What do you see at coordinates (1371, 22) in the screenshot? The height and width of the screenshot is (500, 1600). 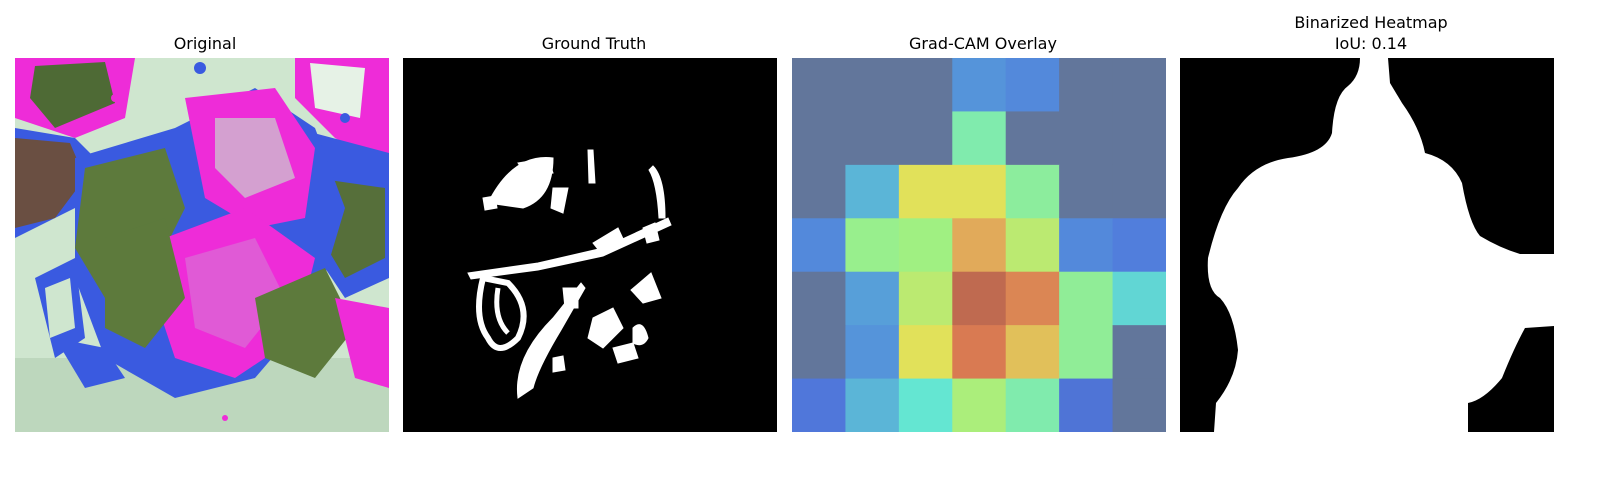 I see `binarized-heatmap-title: Binarized Heatmap` at bounding box center [1371, 22].